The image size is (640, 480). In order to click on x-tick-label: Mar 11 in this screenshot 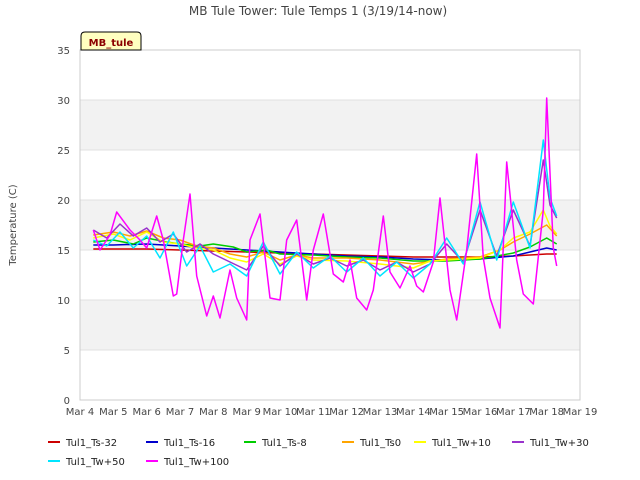, I will do `click(313, 412)`.